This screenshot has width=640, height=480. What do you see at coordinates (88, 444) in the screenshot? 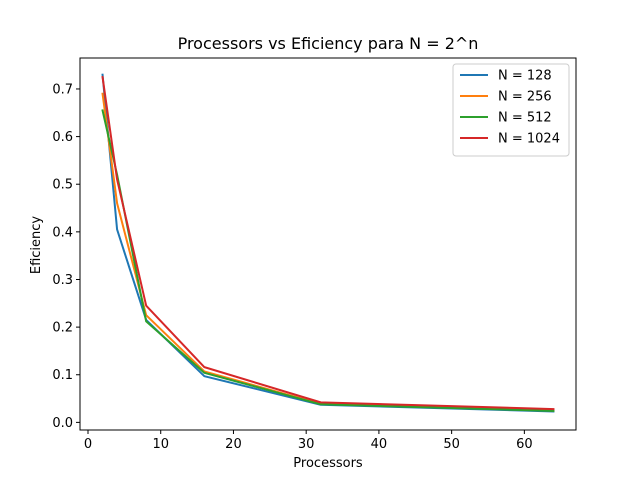
I see `x-tick-label: 0` at bounding box center [88, 444].